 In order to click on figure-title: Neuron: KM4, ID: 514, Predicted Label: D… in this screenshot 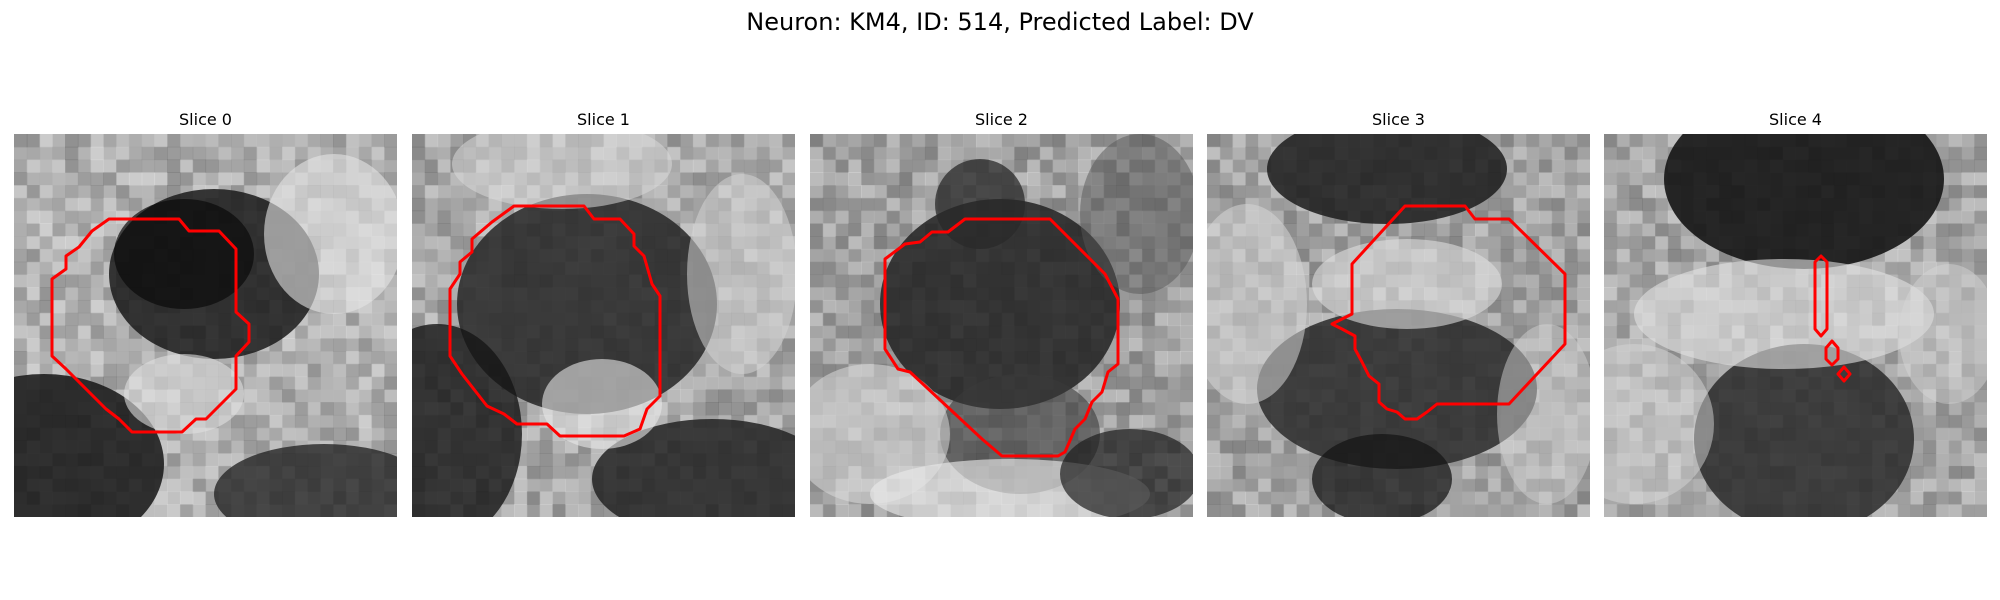, I will do `click(1000, 22)`.